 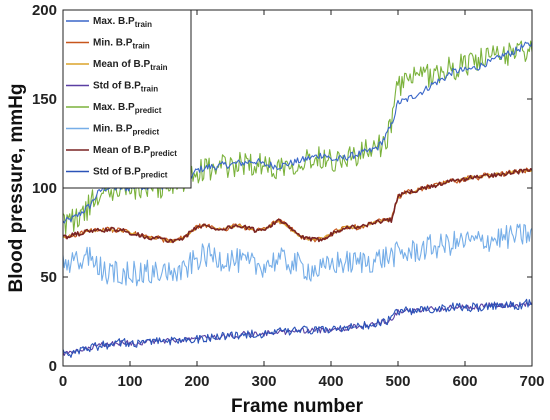 I want to click on y-tick-label: 50, so click(x=48, y=277).